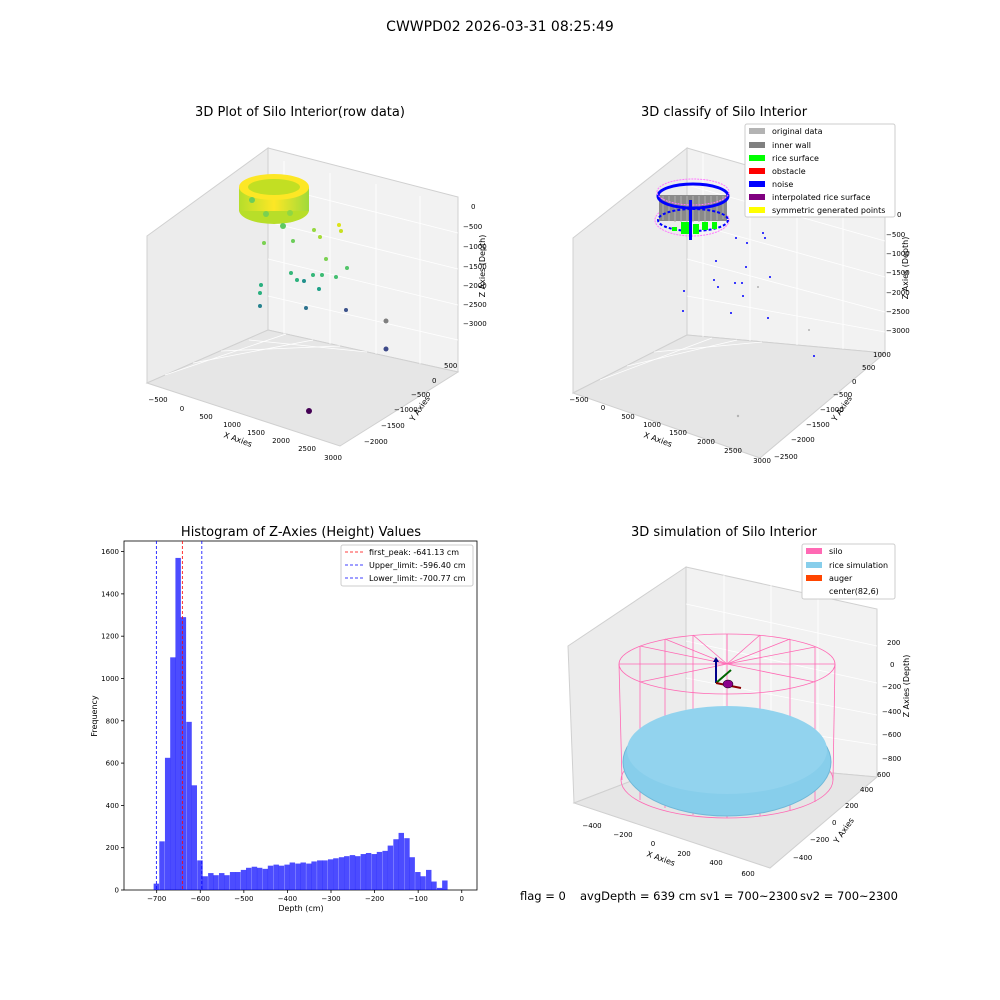  What do you see at coordinates (668, 850) in the screenshot?
I see `simulation-x-ticks: −400 −200 0 200 400 600` at bounding box center [668, 850].